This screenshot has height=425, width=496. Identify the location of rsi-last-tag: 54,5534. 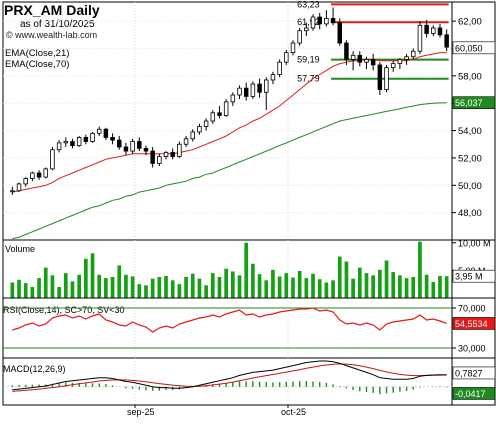
(471, 324).